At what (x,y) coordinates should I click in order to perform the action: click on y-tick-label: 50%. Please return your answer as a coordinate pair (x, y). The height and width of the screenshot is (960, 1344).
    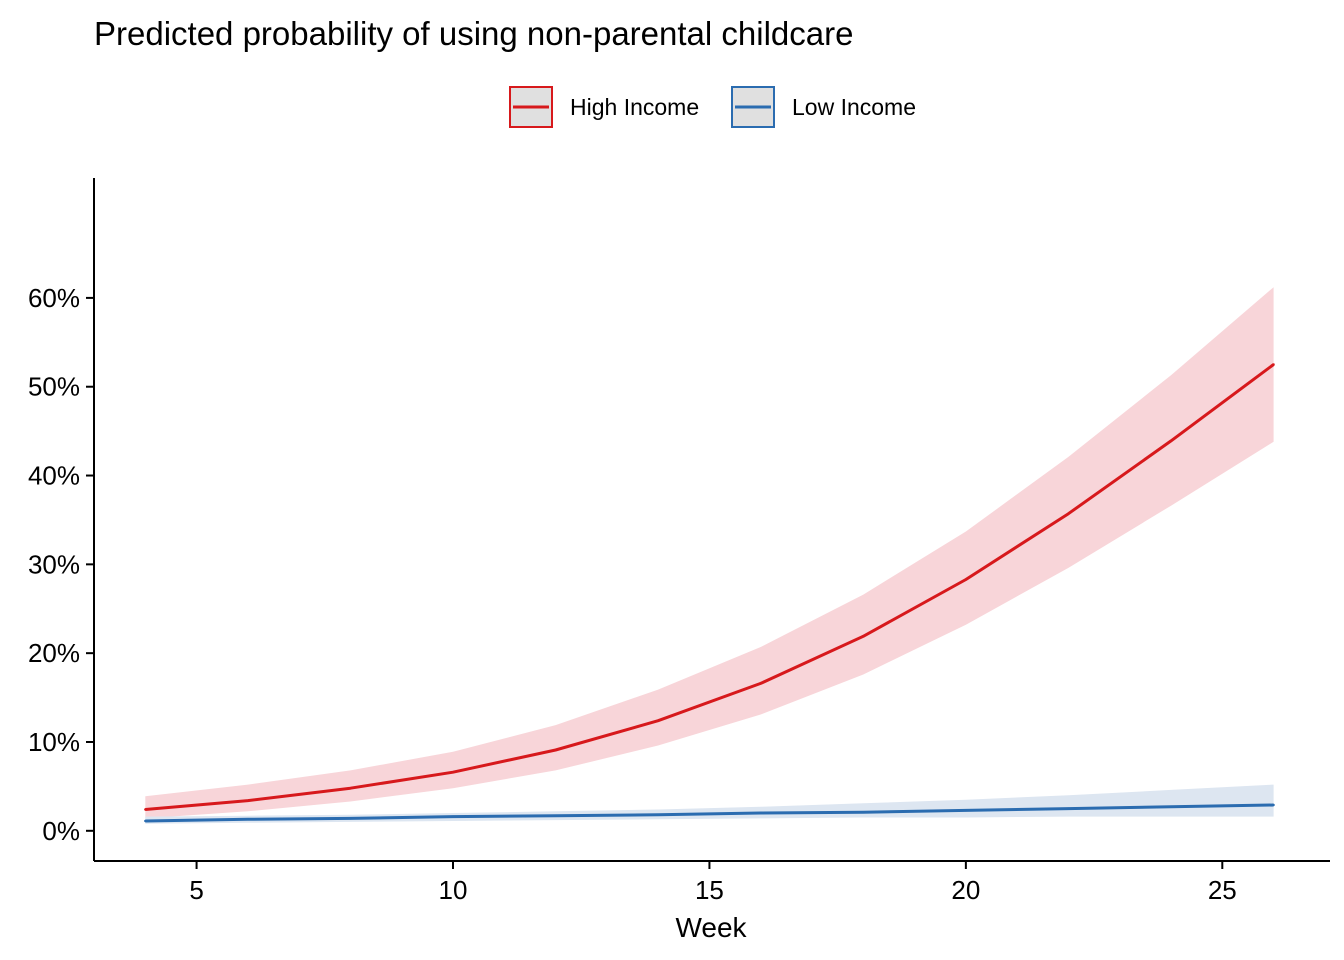
    Looking at the image, I should click on (54, 387).